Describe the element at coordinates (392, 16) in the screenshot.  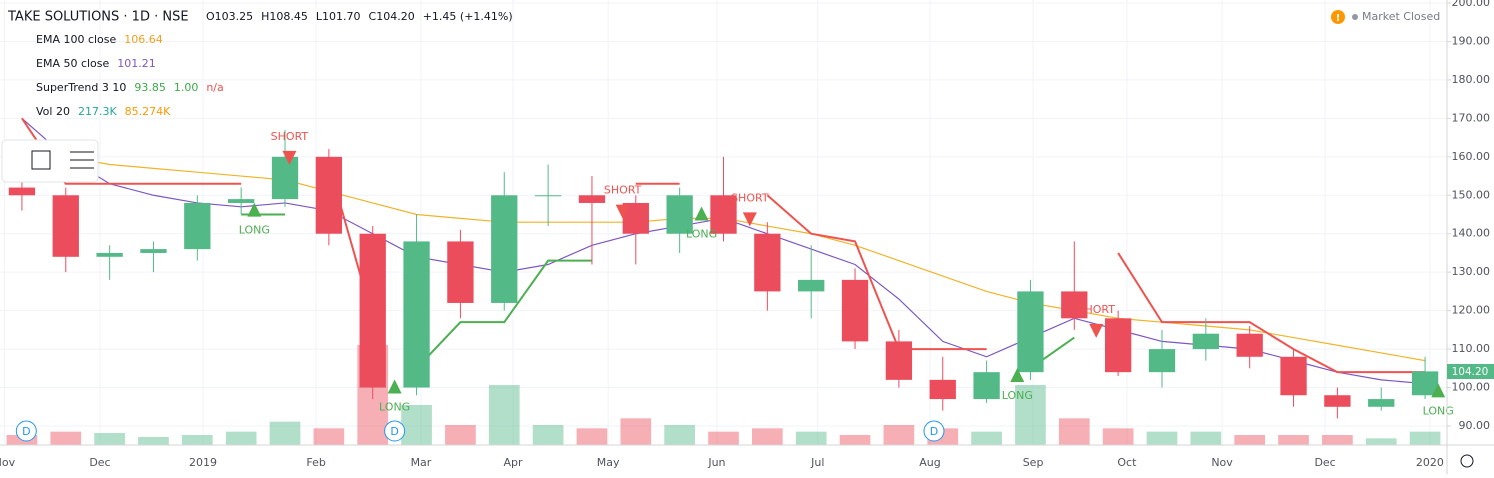
I see `quote-value: C104.20` at that location.